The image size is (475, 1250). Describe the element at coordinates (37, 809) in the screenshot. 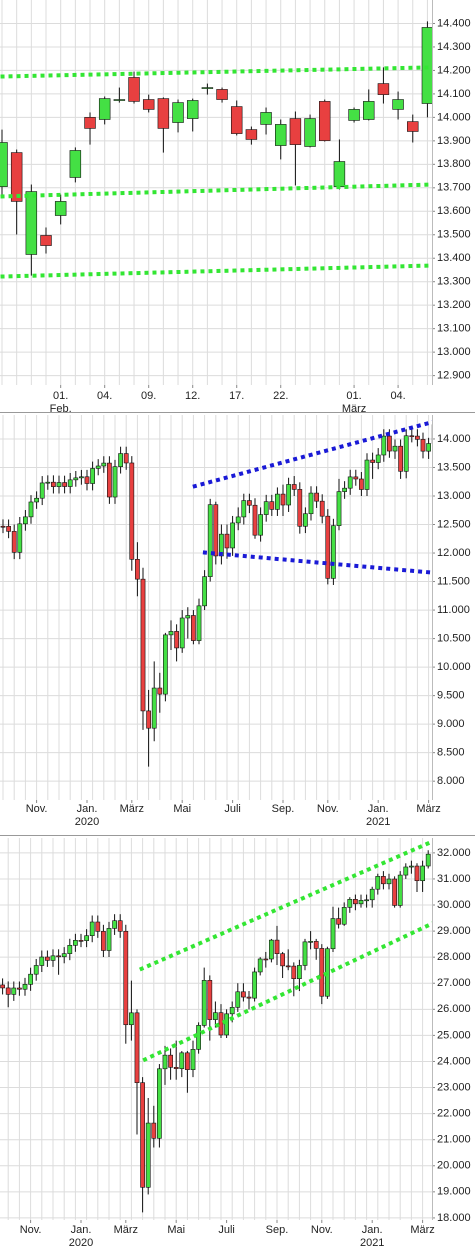

I see `x-tick-label: Nov.` at that location.